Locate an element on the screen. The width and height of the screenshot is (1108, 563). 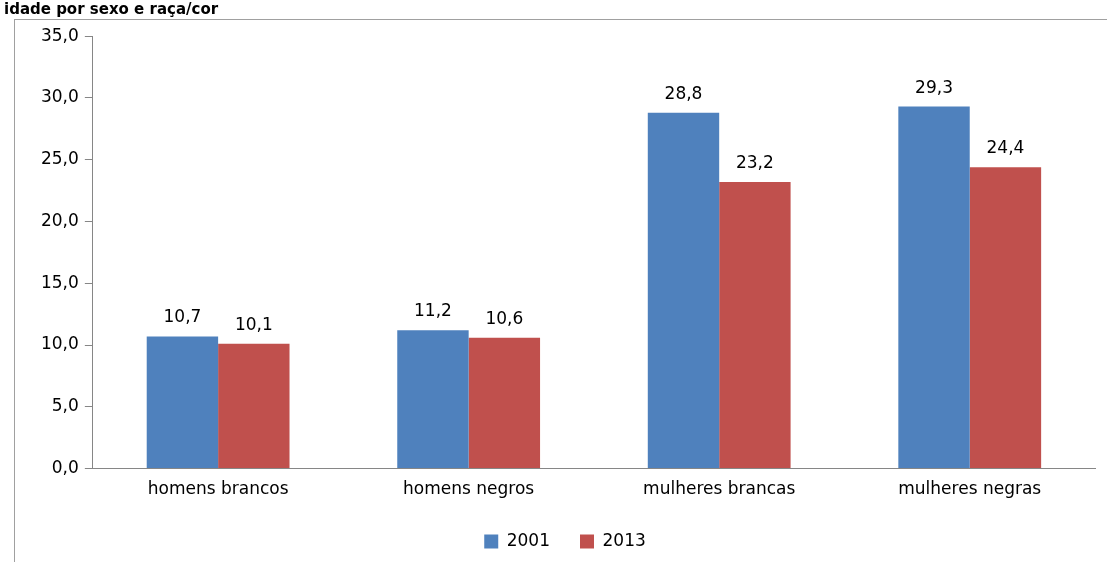
data-label: 29,3 is located at coordinates (934, 86).